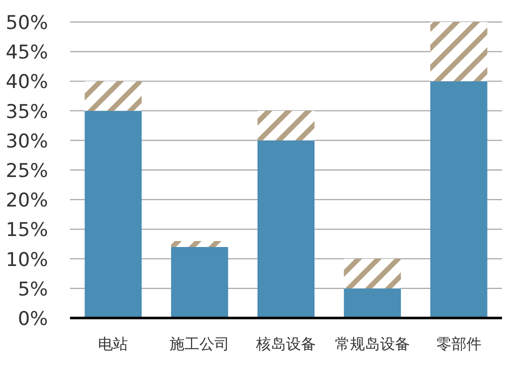 This screenshot has height=375, width=530. What do you see at coordinates (372, 344) in the screenshot?
I see `x-tick-label: 常规岛设备` at bounding box center [372, 344].